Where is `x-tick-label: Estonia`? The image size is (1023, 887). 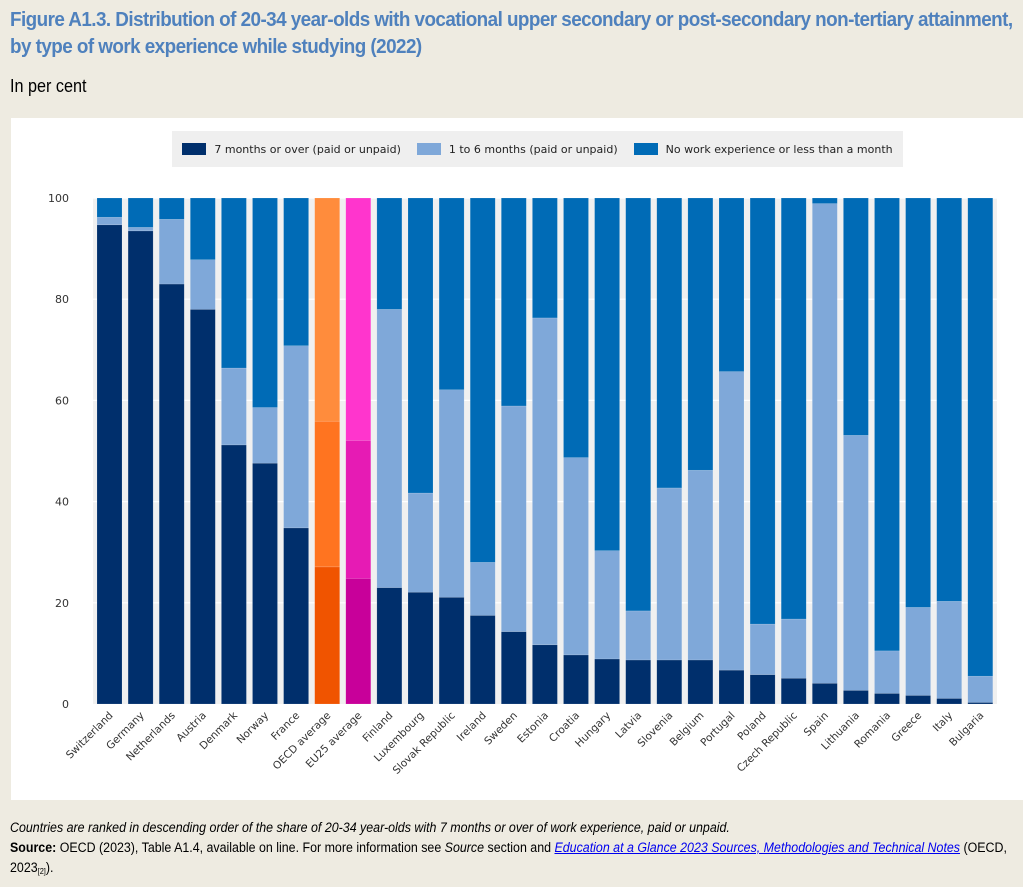
x-tick-label: Estonia is located at coordinates (533, 728).